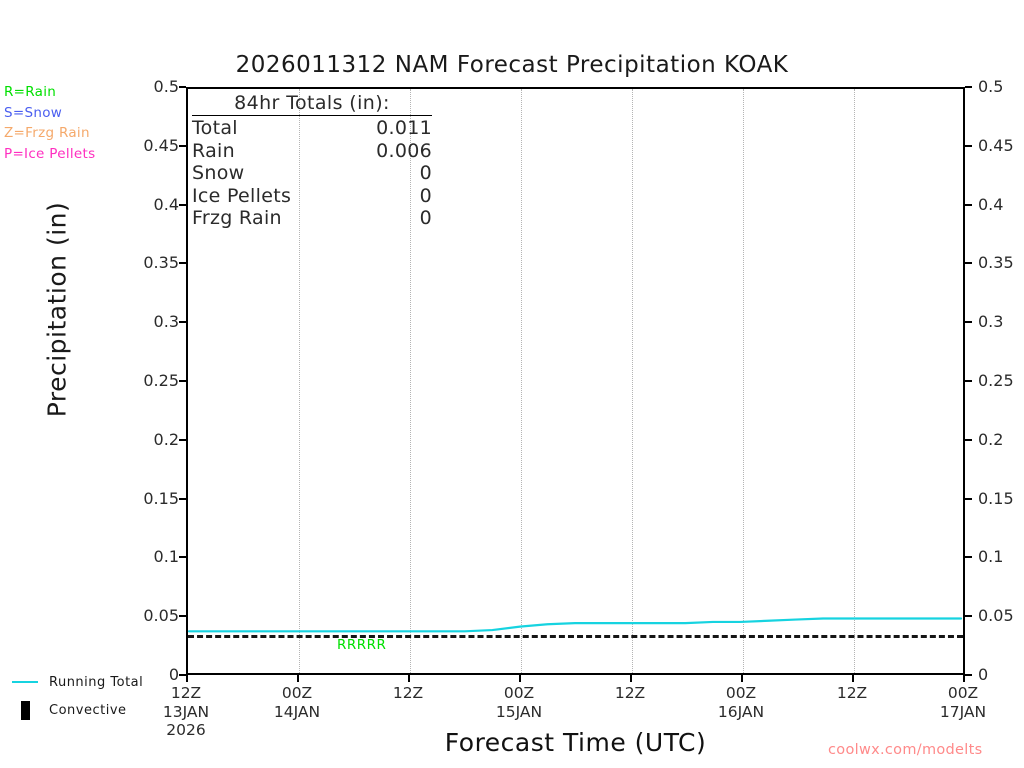  I want to click on x-axis-title: Forecast Time (UTC), so click(575, 742).